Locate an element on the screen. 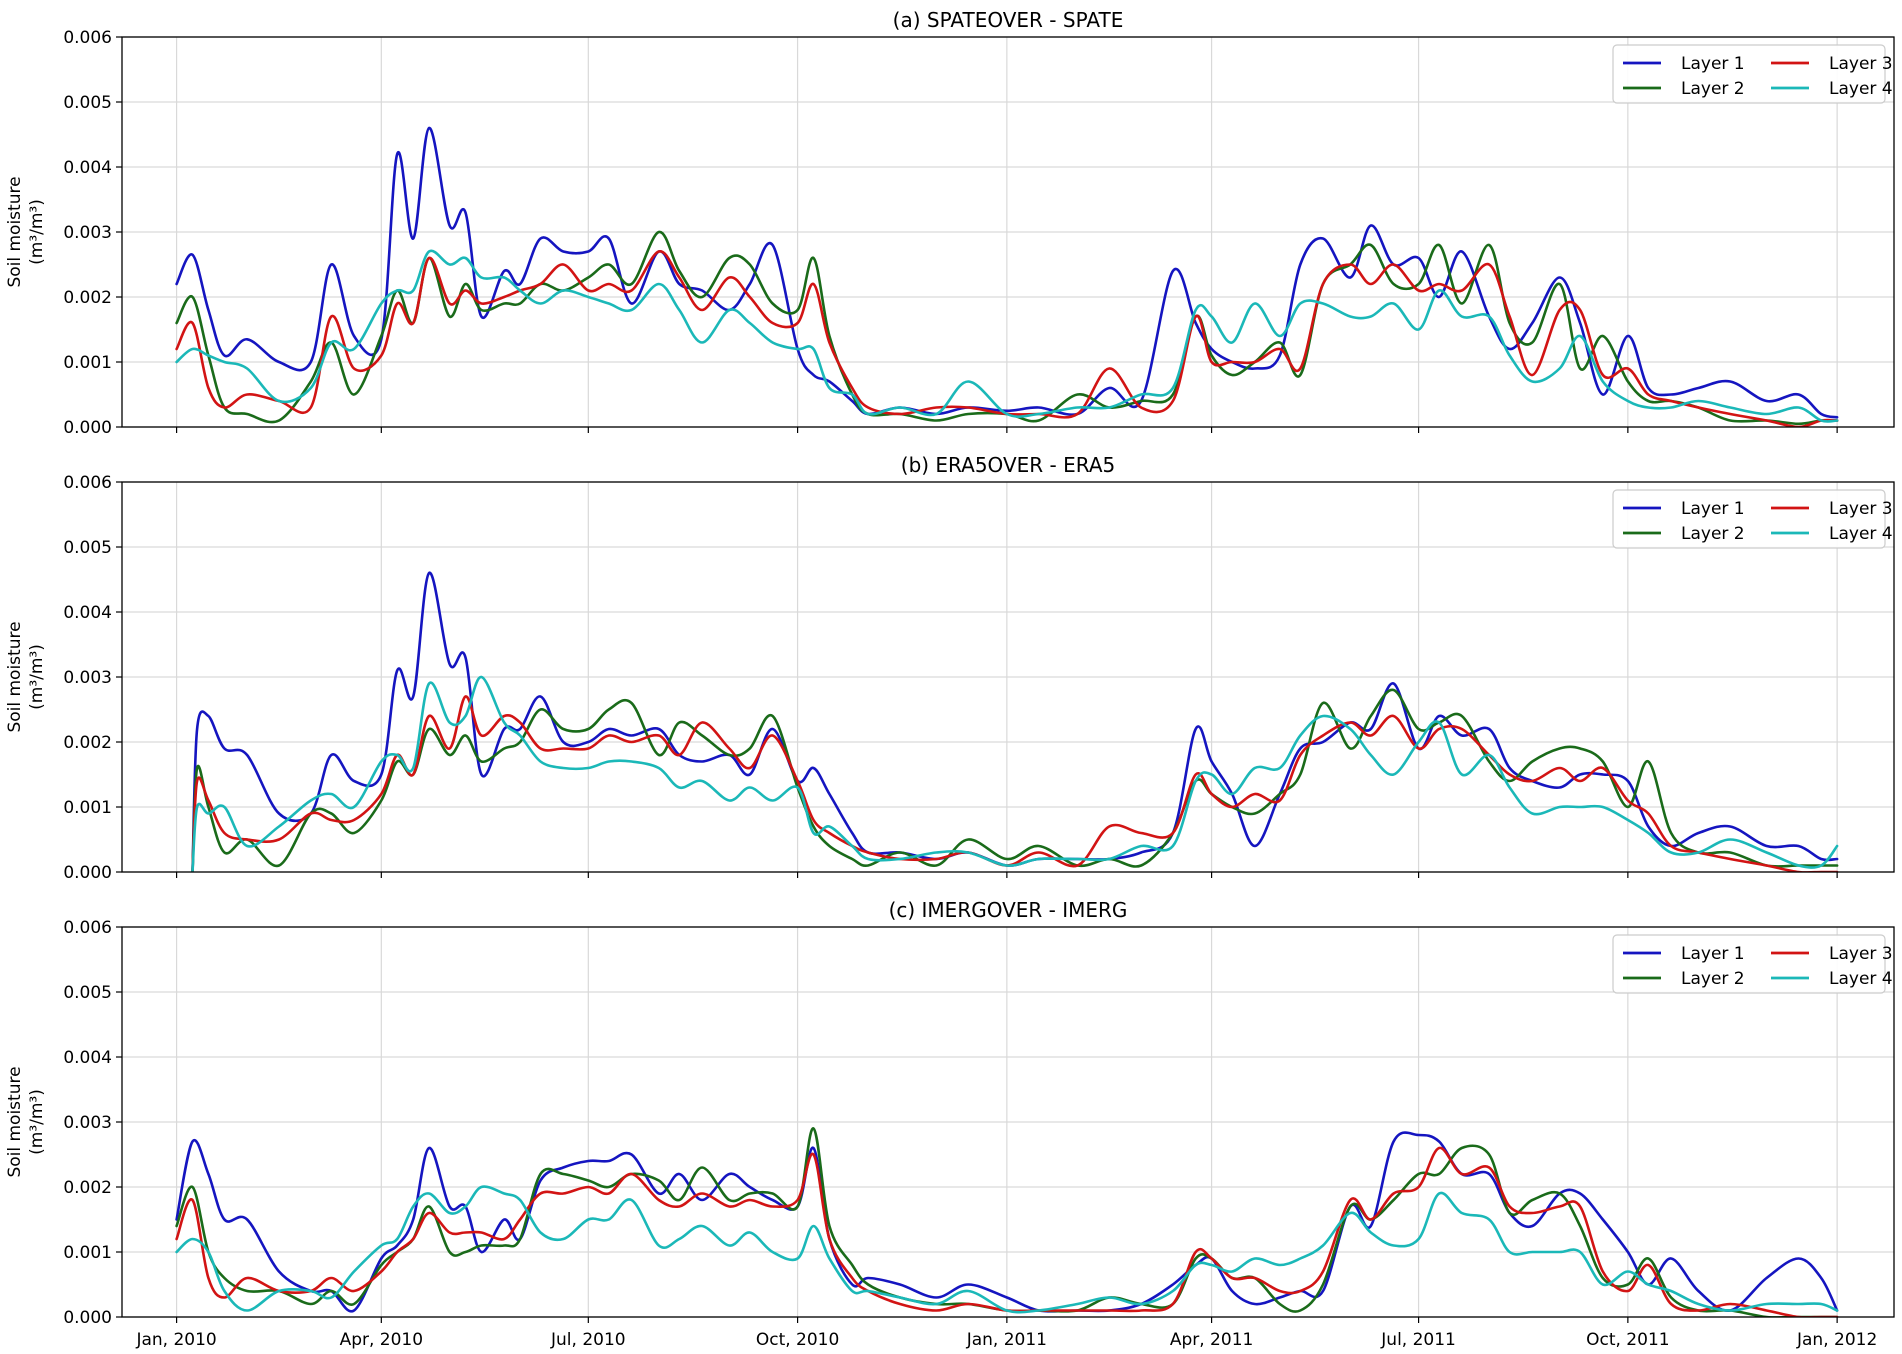 The image size is (1902, 1354). x-tick-label: Jan, 2012 is located at coordinates (1836, 1340).